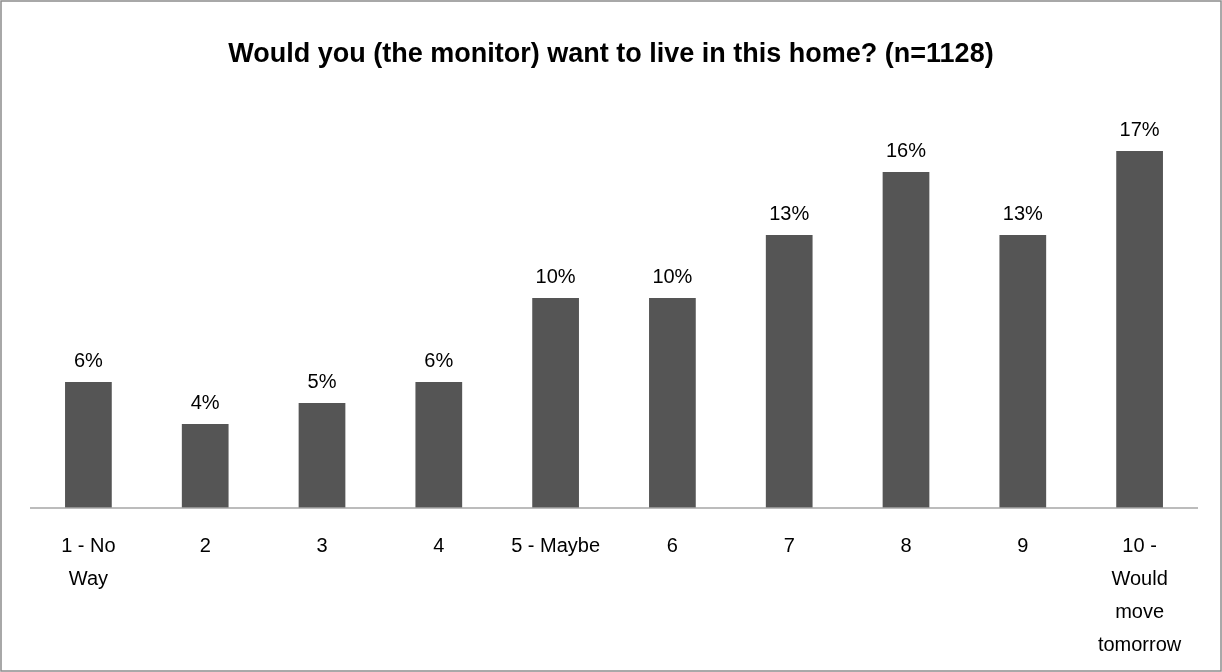 The height and width of the screenshot is (672, 1222). What do you see at coordinates (672, 545) in the screenshot?
I see `x-tick-label: 6` at bounding box center [672, 545].